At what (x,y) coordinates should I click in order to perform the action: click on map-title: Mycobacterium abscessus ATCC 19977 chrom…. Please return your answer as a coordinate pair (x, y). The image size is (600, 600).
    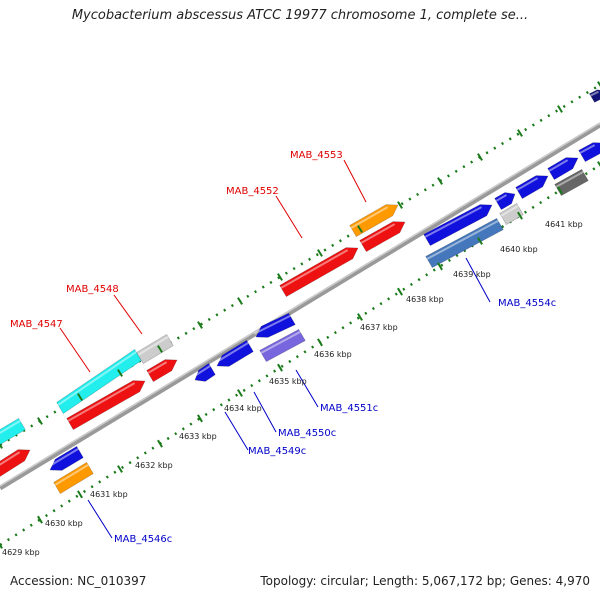
    Looking at the image, I should click on (300, 15).